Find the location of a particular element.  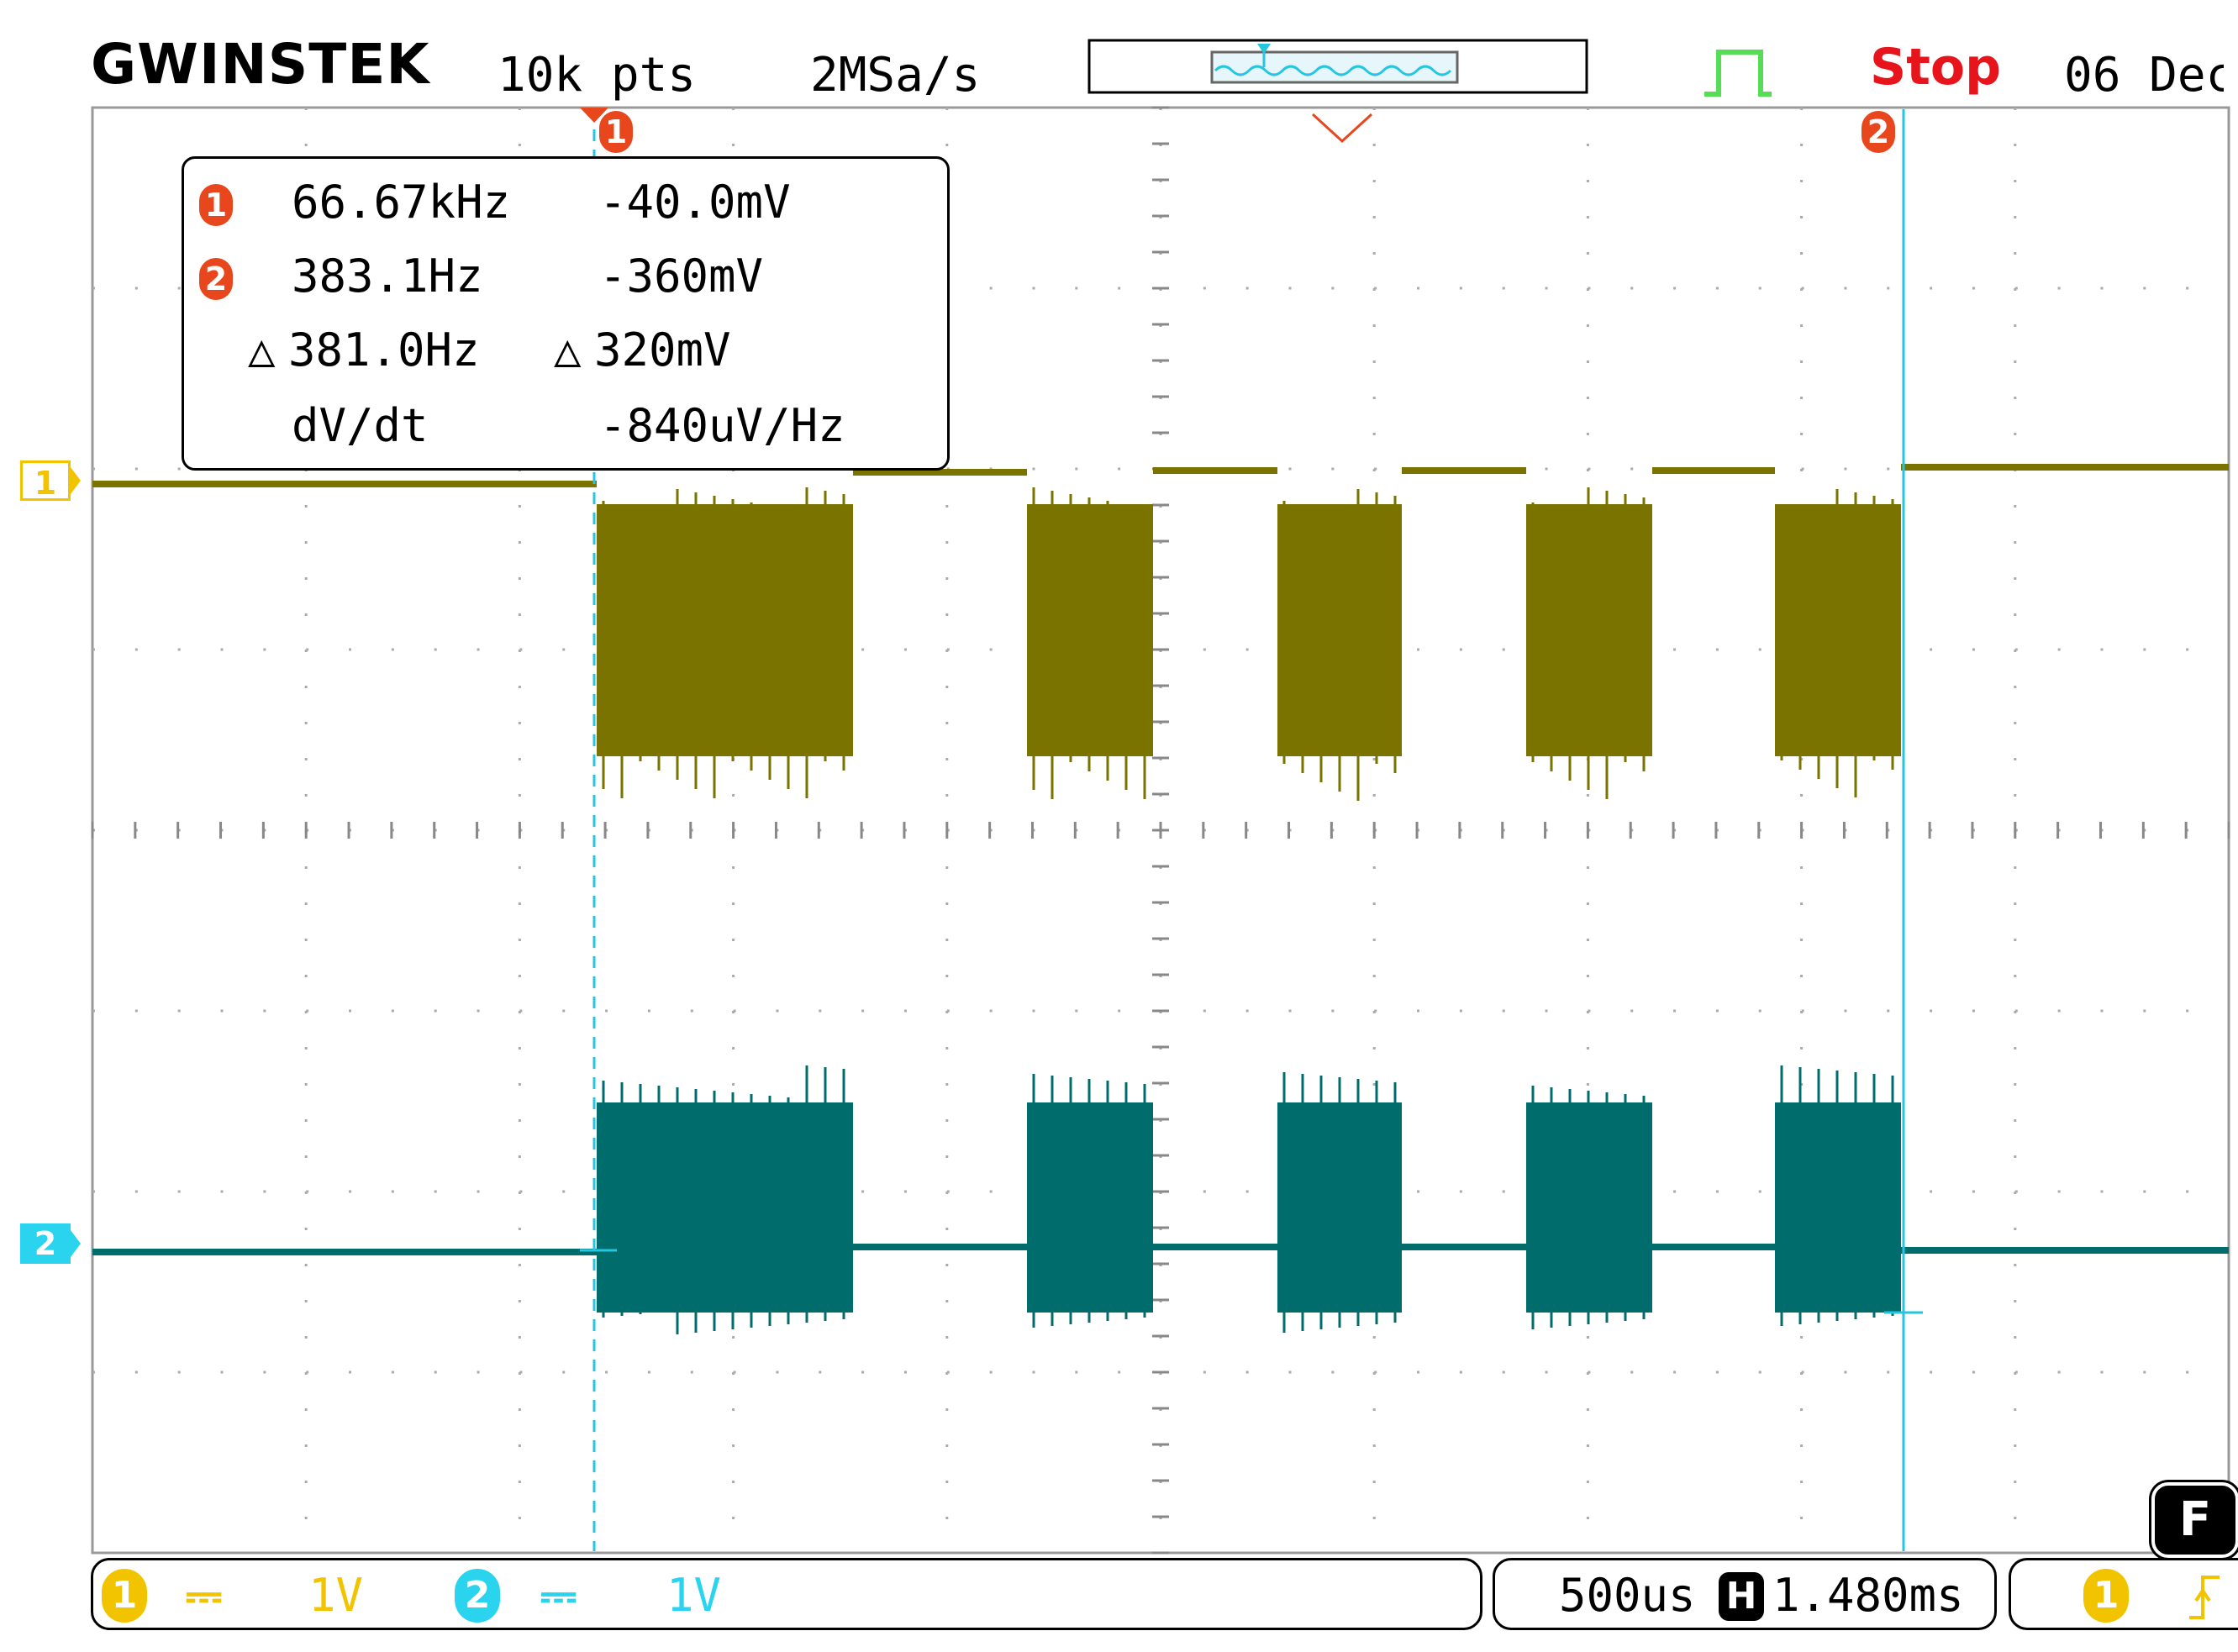

ch2-burst is located at coordinates (725, 1207).